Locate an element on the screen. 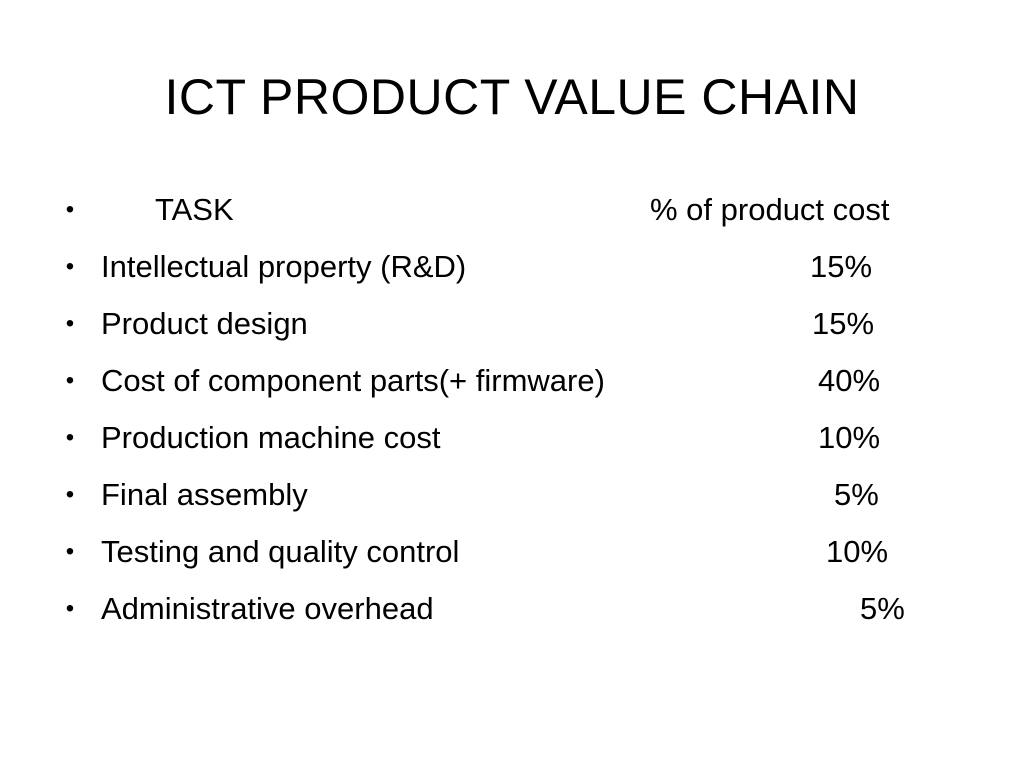 The height and width of the screenshot is (768, 1024). list-item: • Final assembly 5% is located at coordinates (512, 495).